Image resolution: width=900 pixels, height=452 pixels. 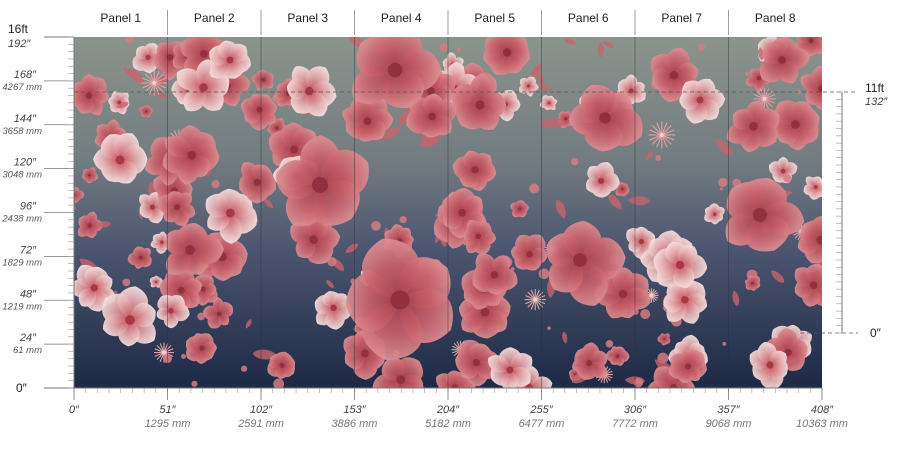 I want to click on right-zero: 0″, so click(x=876, y=333).